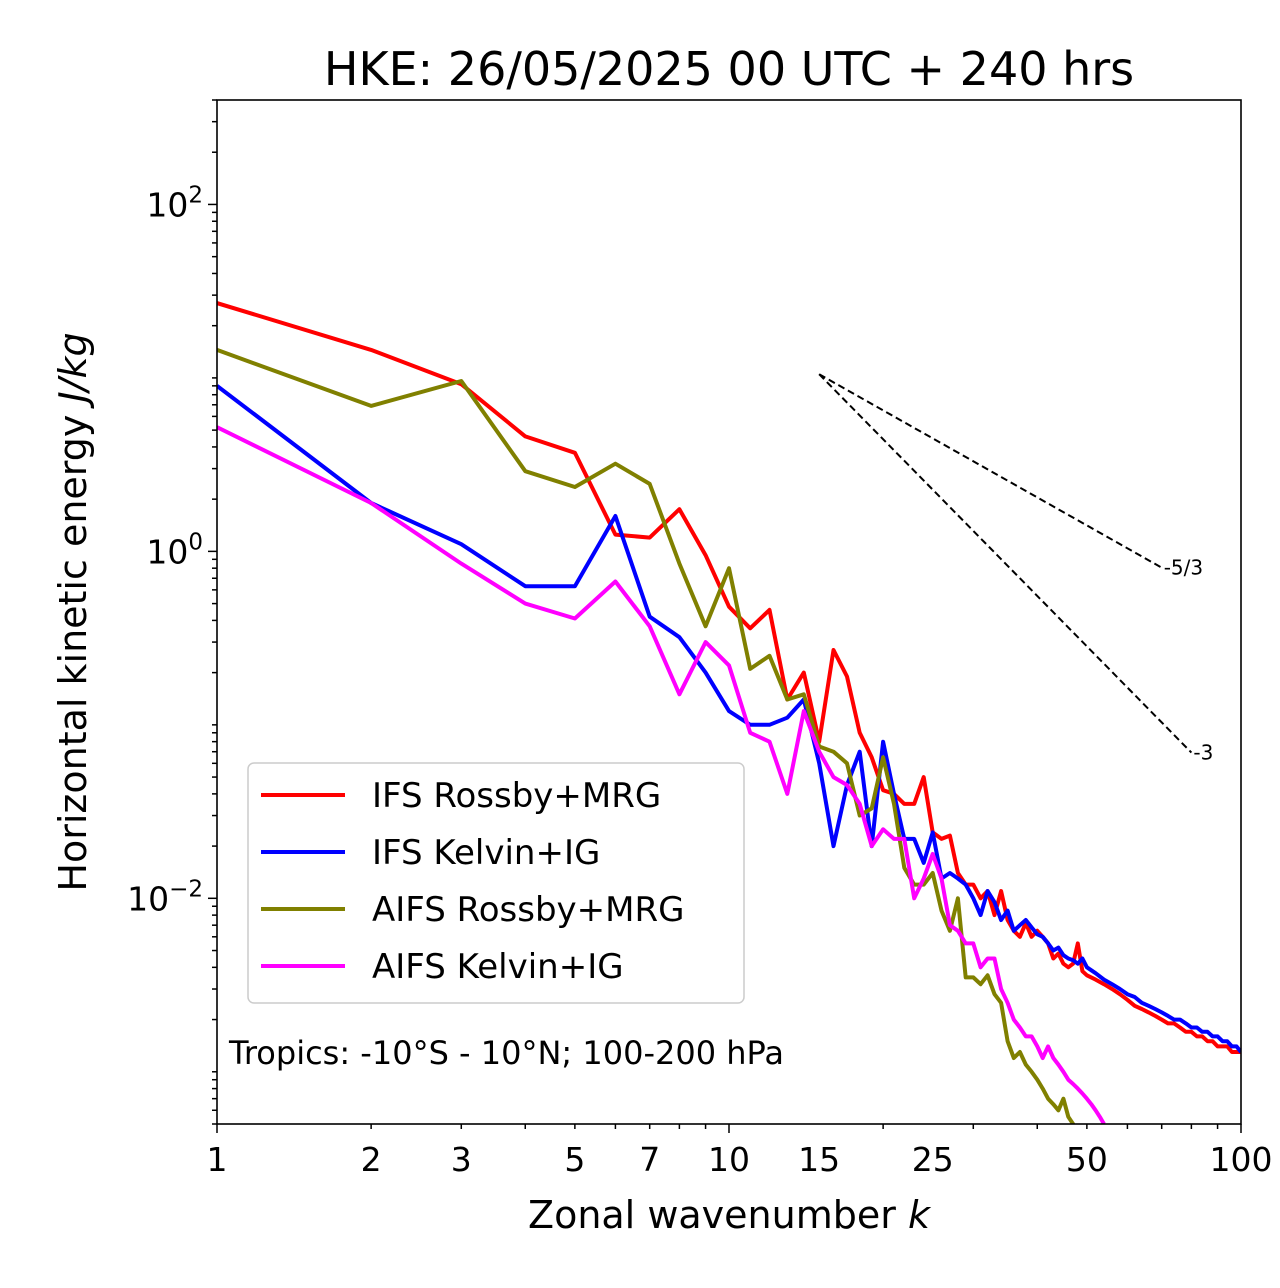  What do you see at coordinates (486, 853) in the screenshot?
I see `legend-label-2: IFS Kelvin+IG` at bounding box center [486, 853].